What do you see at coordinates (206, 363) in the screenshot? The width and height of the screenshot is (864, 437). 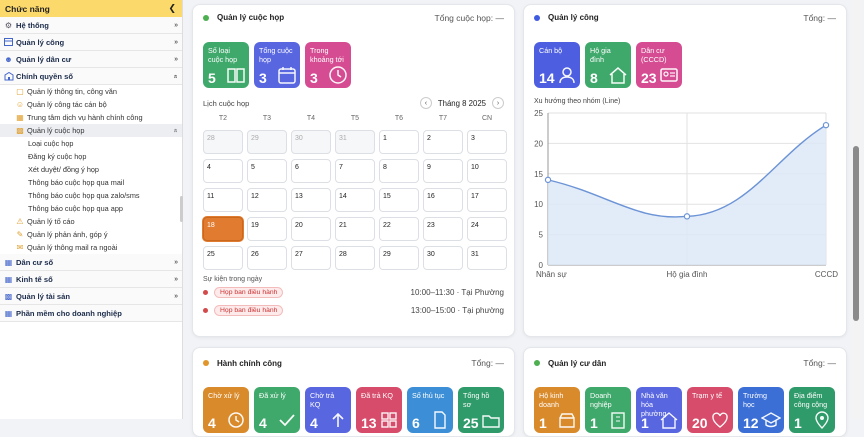 I see `status-dot` at bounding box center [206, 363].